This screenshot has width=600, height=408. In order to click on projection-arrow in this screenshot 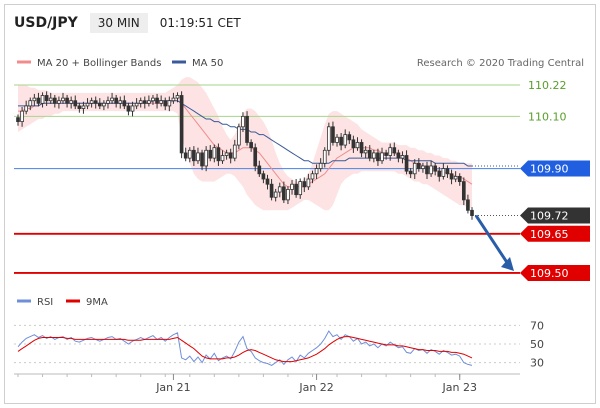, I will do `click(494, 242)`.